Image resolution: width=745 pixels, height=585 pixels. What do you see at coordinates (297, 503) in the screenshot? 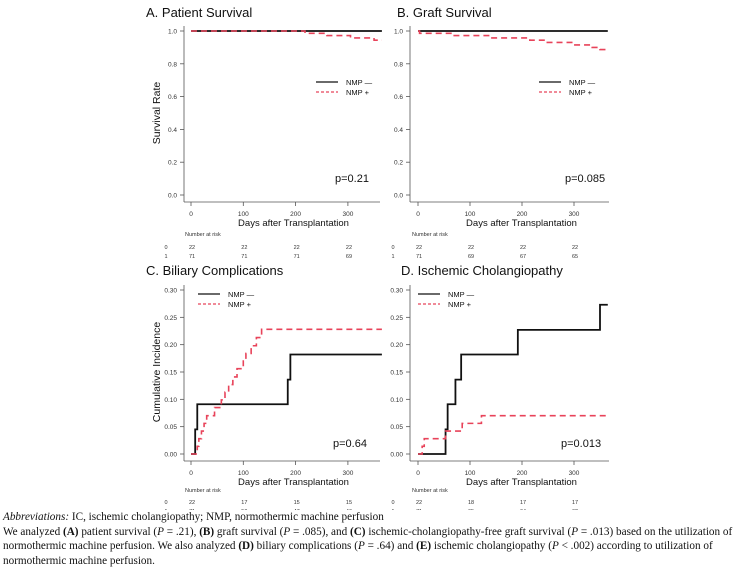
I see `risk-count: 15` at bounding box center [297, 503].